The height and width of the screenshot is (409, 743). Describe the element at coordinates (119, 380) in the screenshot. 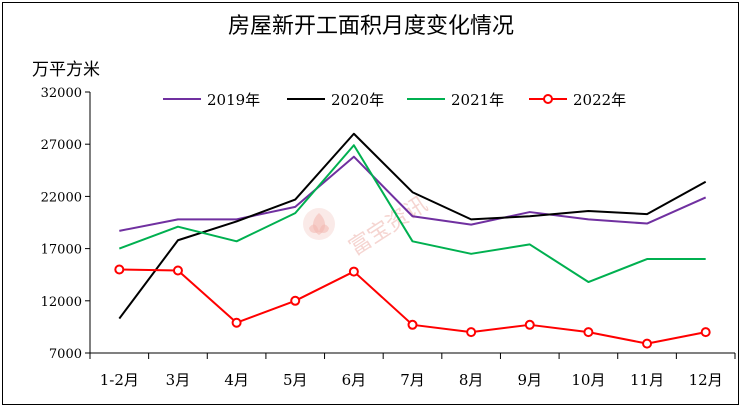

I see `x-tick-label: 1-2月` at that location.